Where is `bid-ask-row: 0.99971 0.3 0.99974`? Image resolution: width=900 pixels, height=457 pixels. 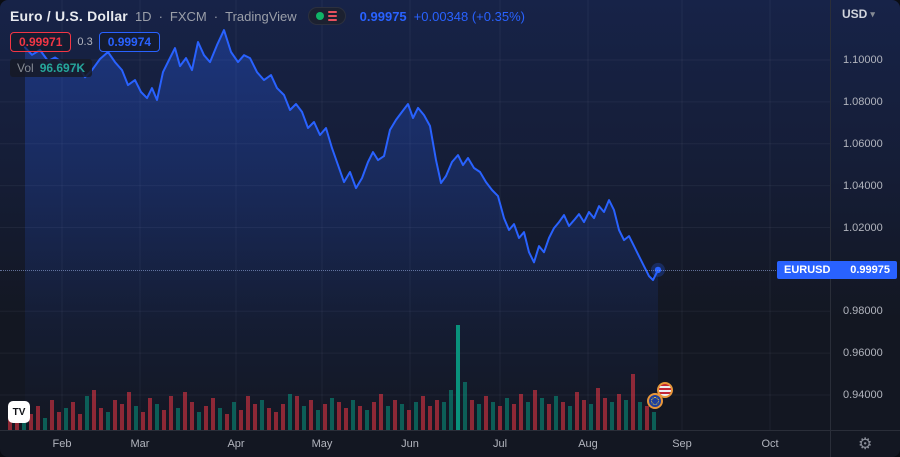 bid-ask-row: 0.99971 0.3 0.99974 is located at coordinates (267, 42).